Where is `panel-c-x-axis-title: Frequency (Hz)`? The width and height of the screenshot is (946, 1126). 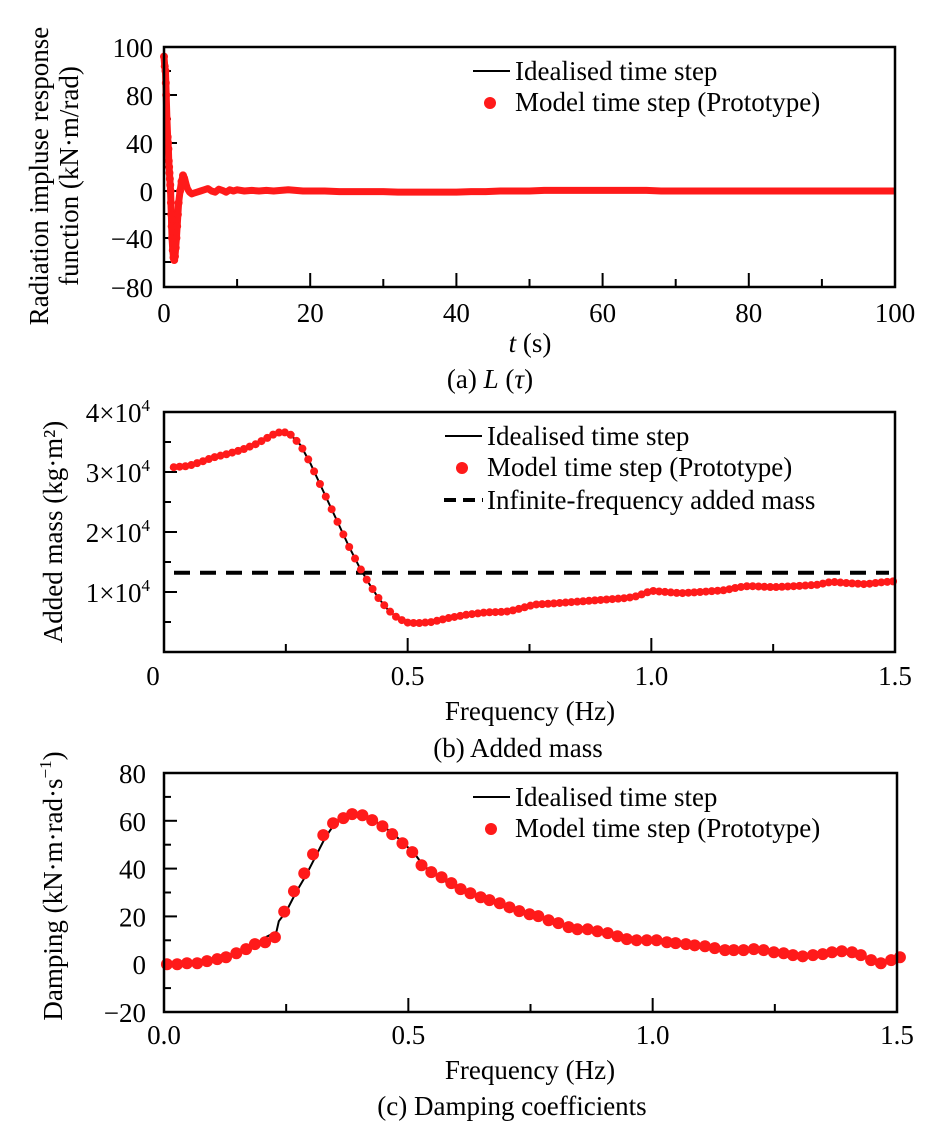 panel-c-x-axis-title: Frequency (Hz) is located at coordinates (530, 1070).